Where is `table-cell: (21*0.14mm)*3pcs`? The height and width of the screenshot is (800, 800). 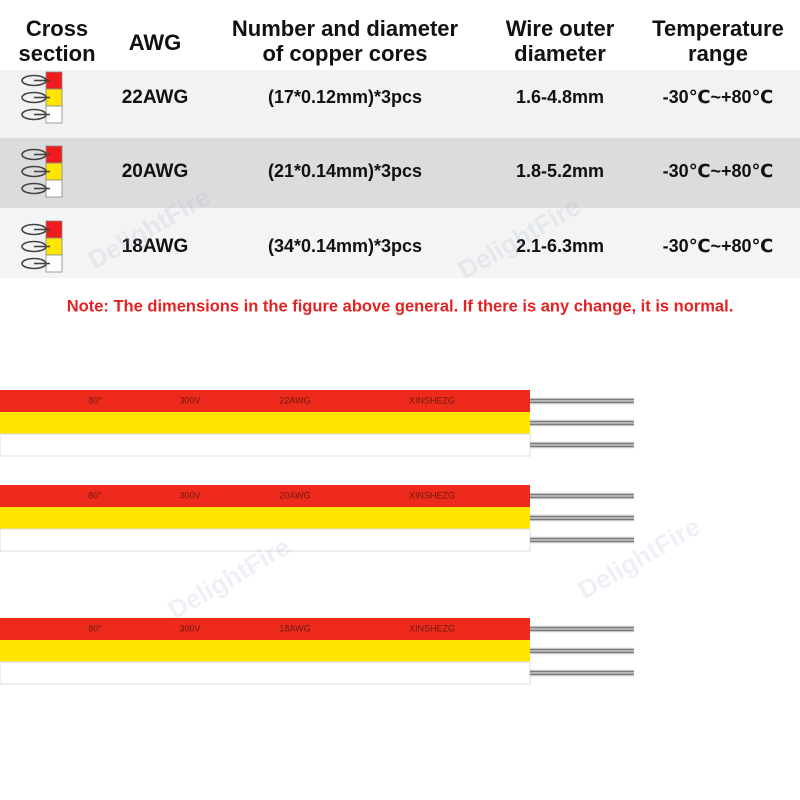
table-cell: (21*0.14mm)*3pcs is located at coordinates (345, 171).